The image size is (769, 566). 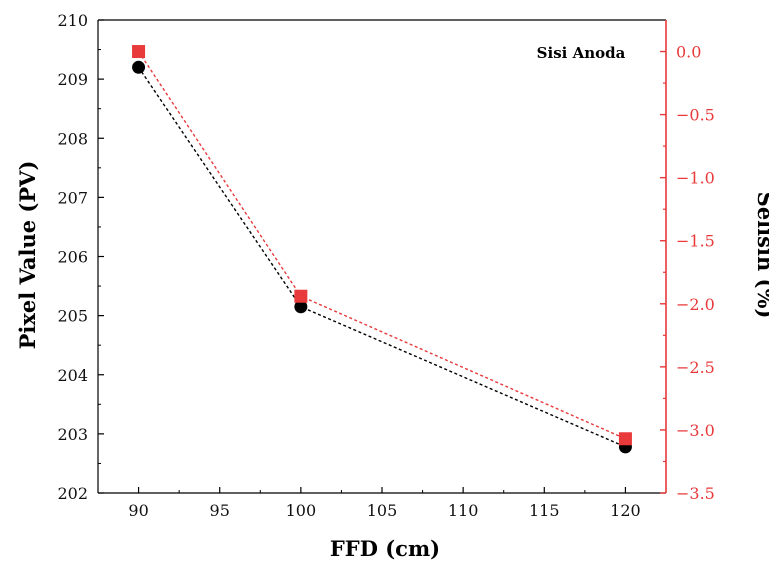 What do you see at coordinates (695, 304) in the screenshot?
I see `y-right-tick-label: −2.0` at bounding box center [695, 304].